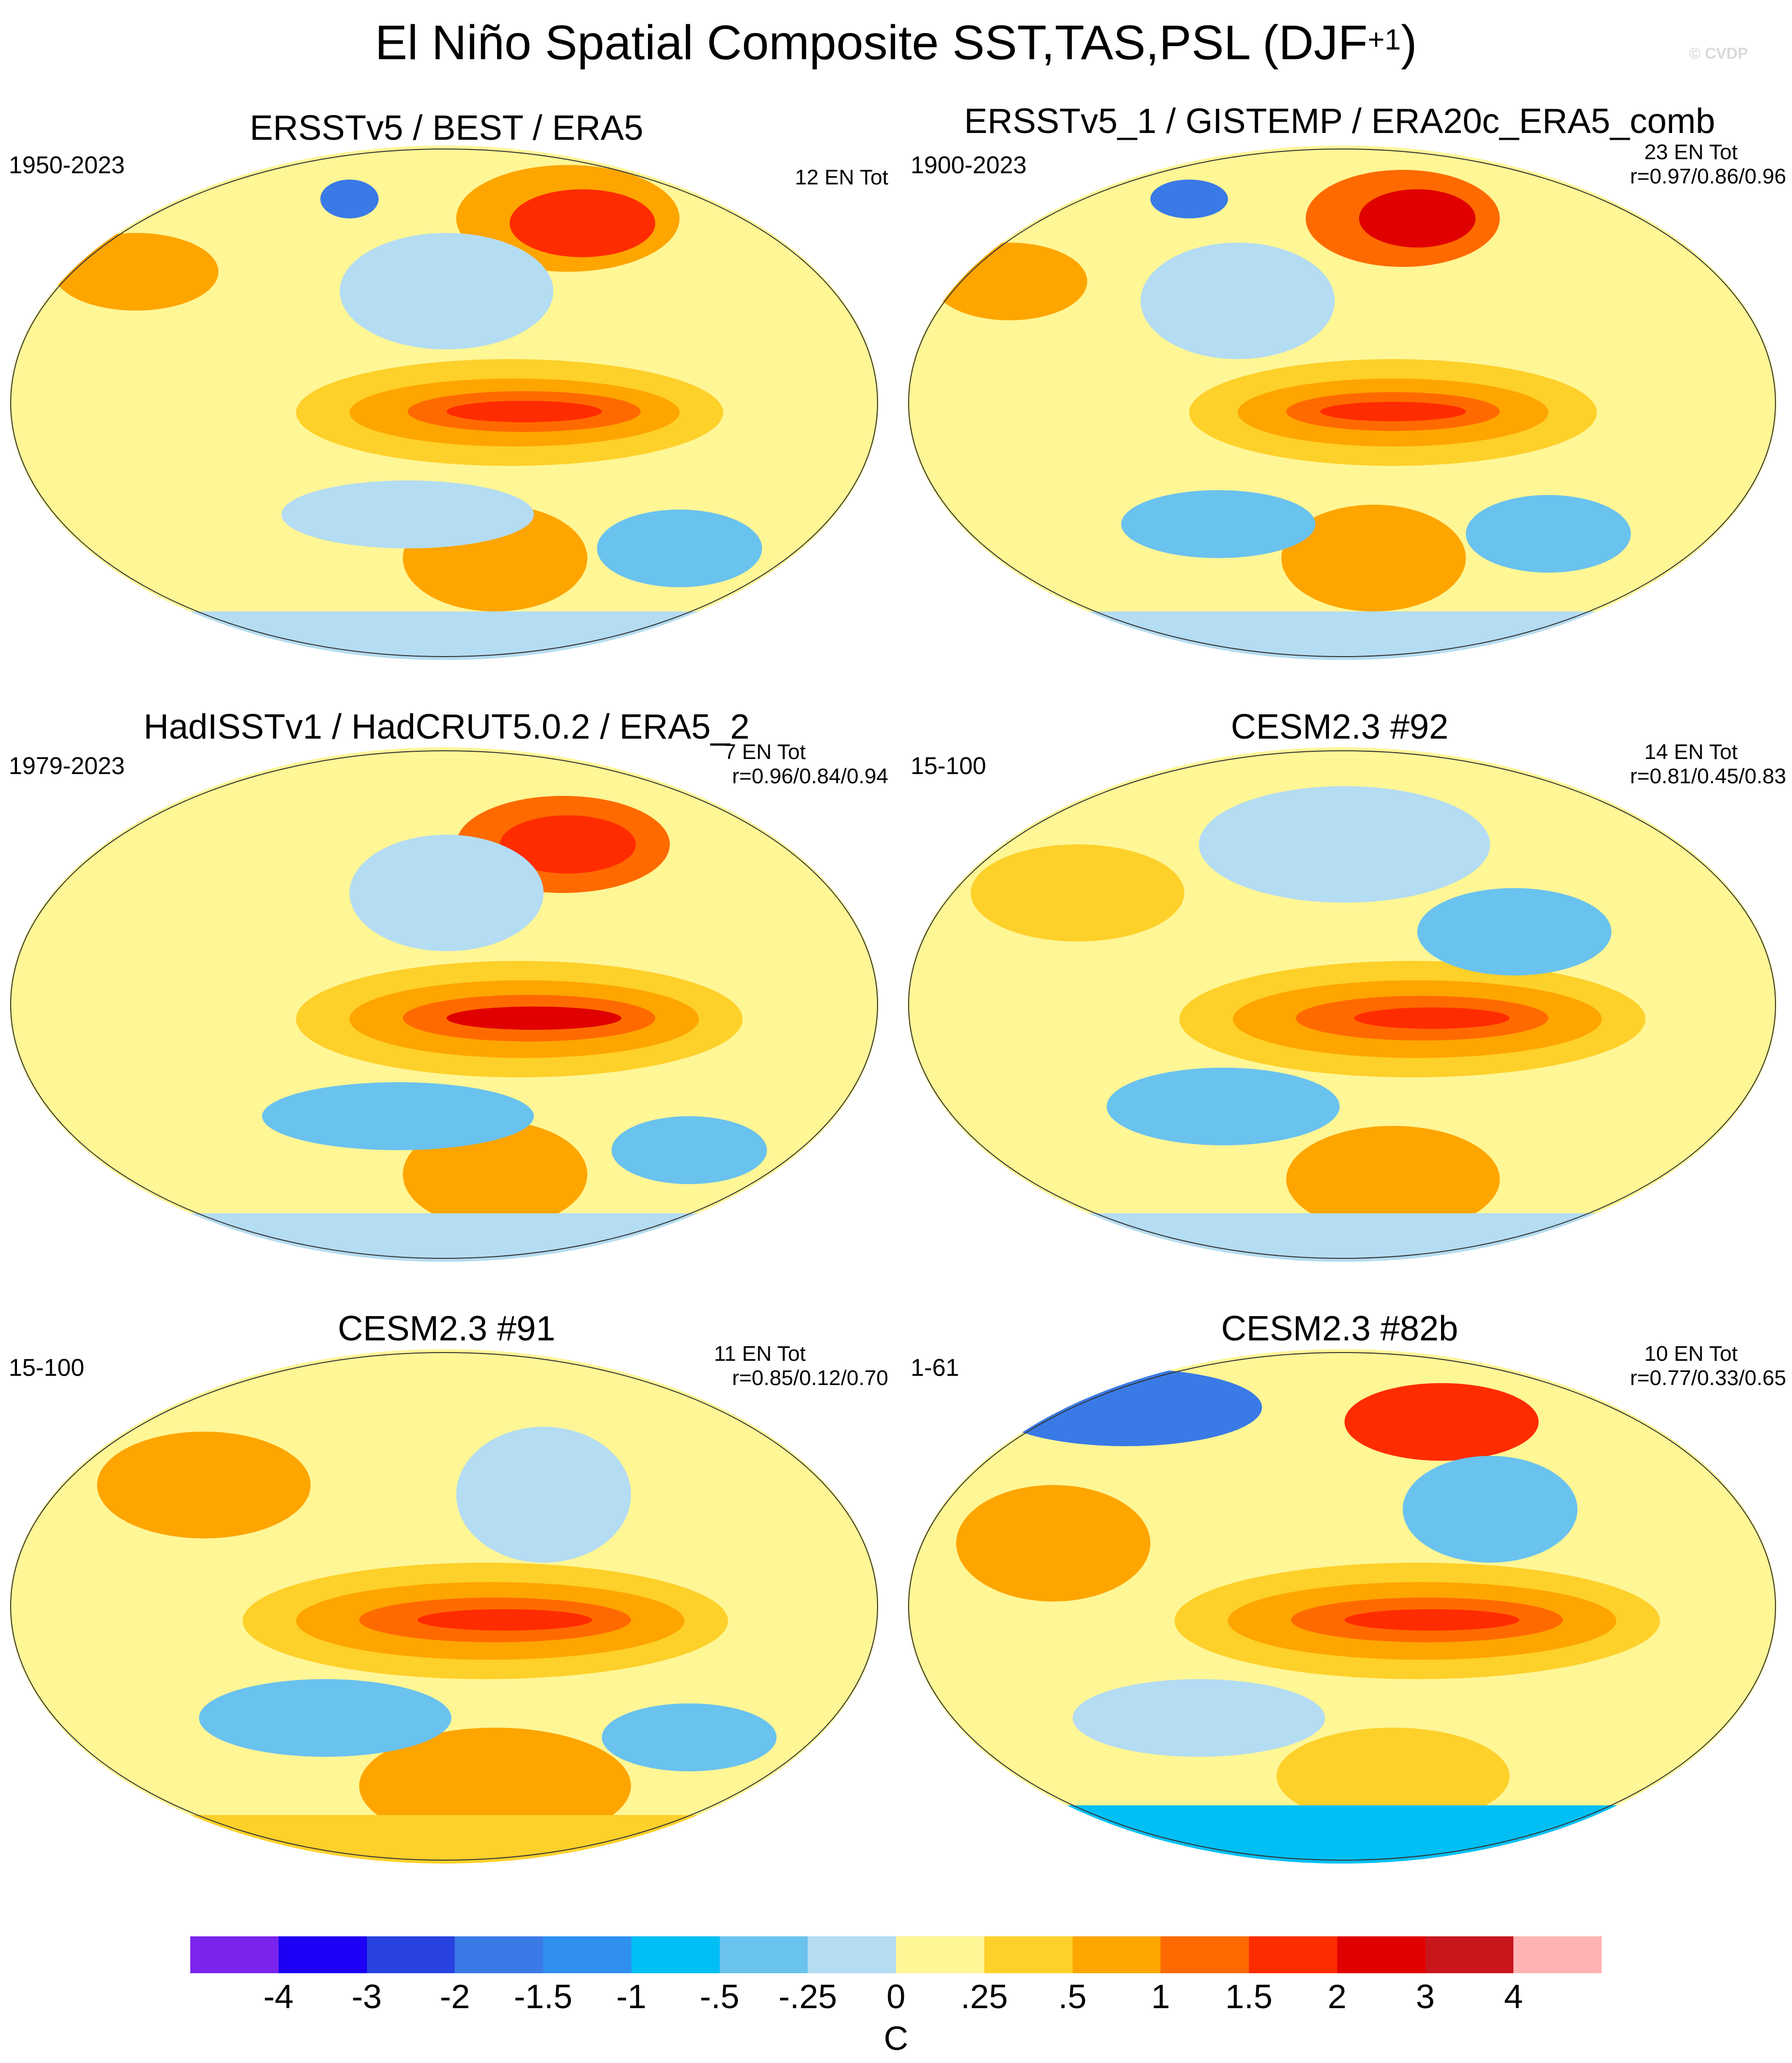  Describe the element at coordinates (447, 128) in the screenshot. I see `panel-title: ERSSTv5 / BEST / ERA5` at that location.